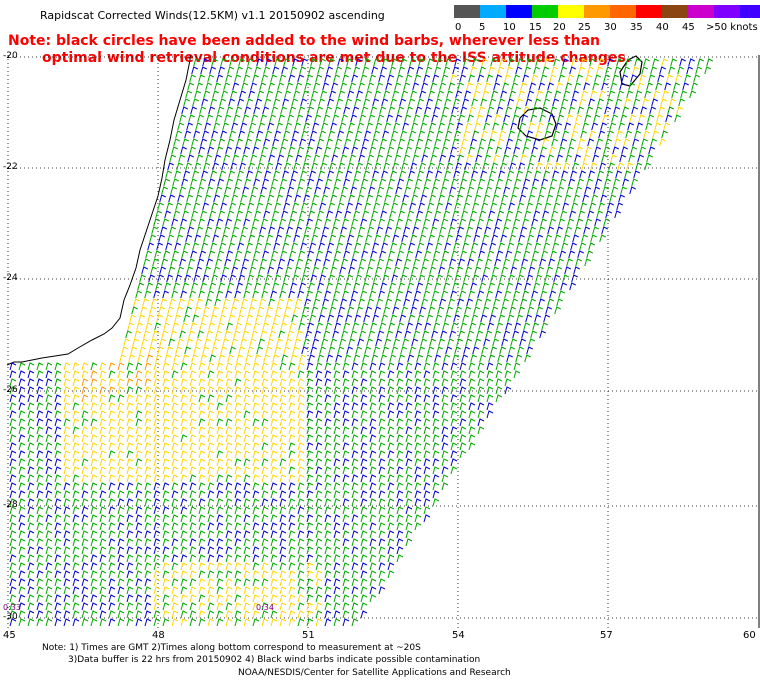 This screenshot has width=760, height=688. What do you see at coordinates (98, 210) in the screenshot?
I see `madagascar-coastline` at bounding box center [98, 210].